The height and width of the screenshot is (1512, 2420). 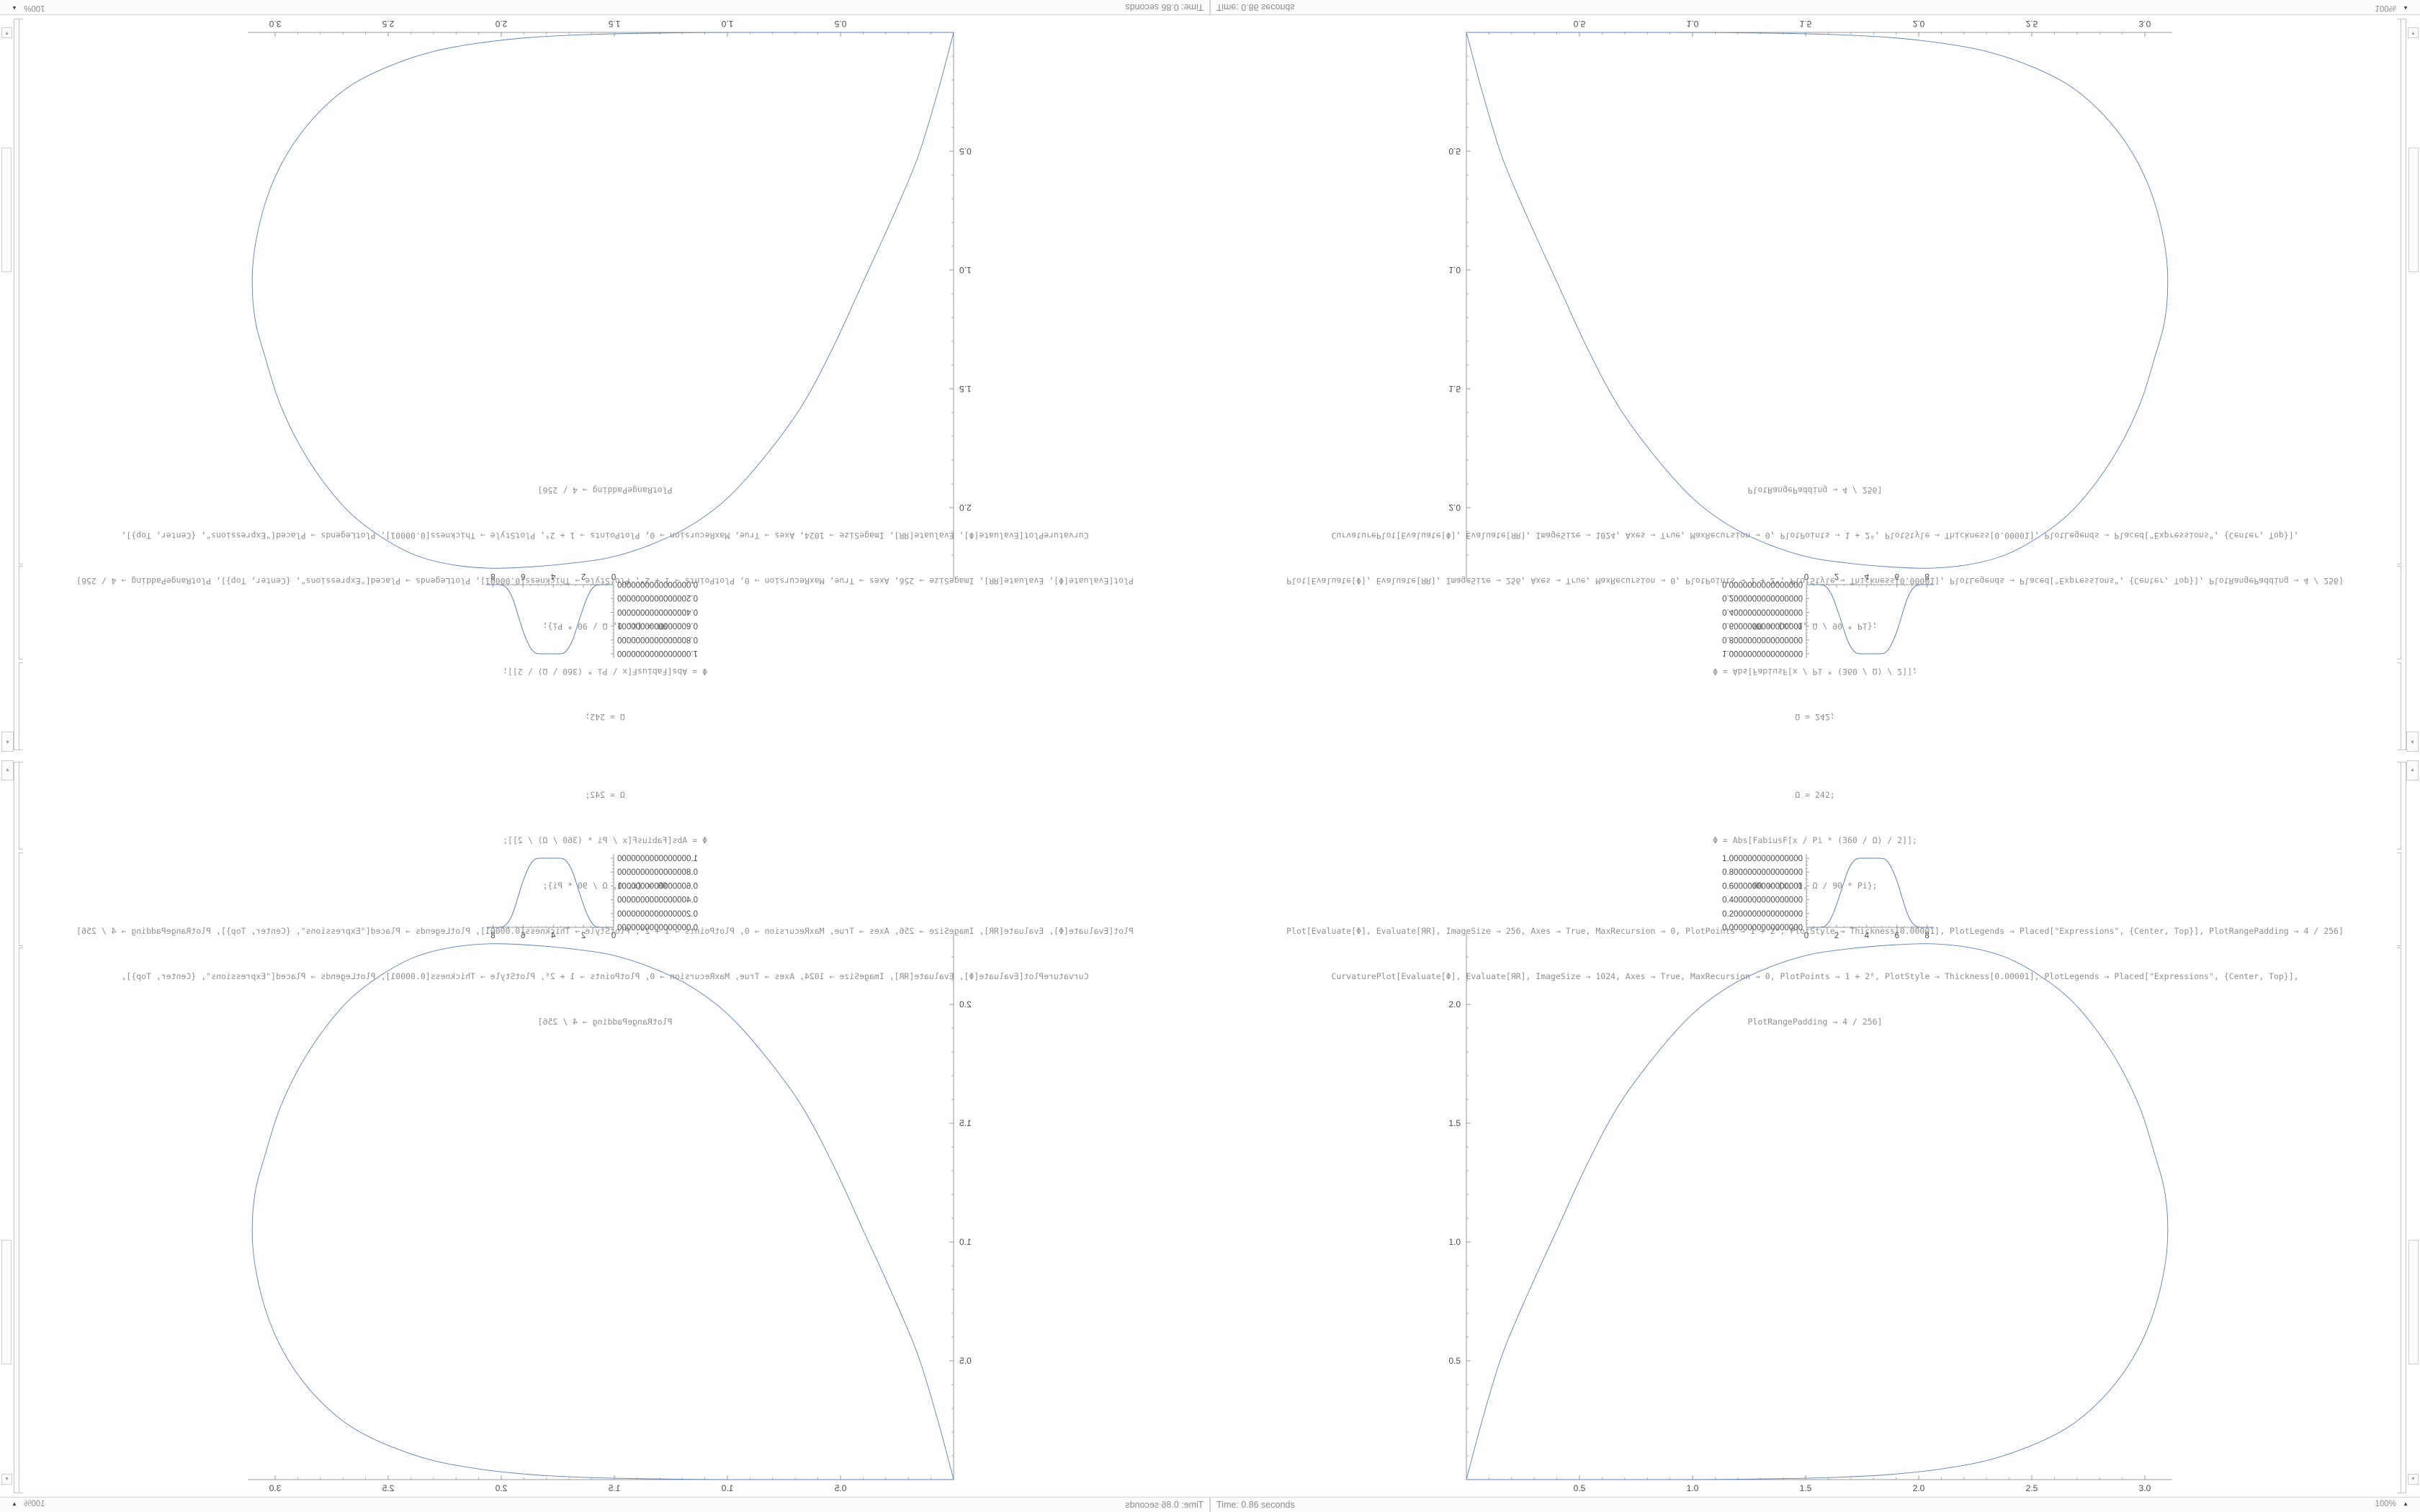 I want to click on code-line: ЯR = {x, 0, Ω / 90 * Pi};, so click(x=1815, y=886).